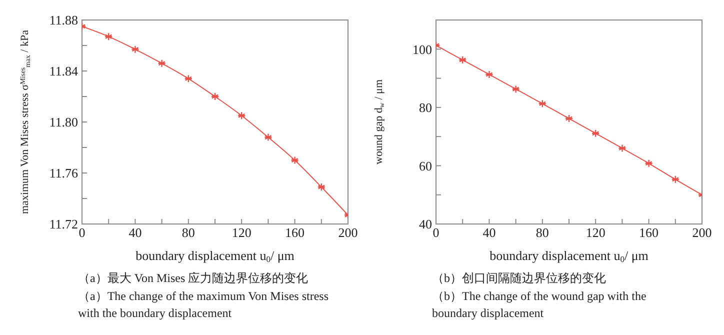 The height and width of the screenshot is (335, 724). I want to click on y-tick-label: 100, so click(422, 49).